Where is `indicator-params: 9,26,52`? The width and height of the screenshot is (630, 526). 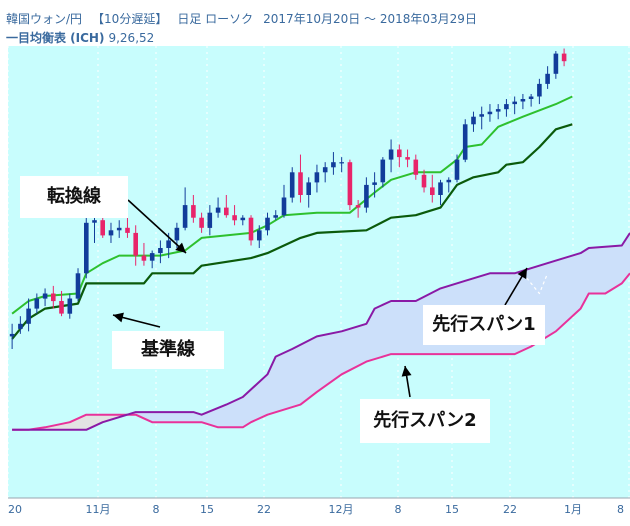 indicator-params: 9,26,52 is located at coordinates (131, 38).